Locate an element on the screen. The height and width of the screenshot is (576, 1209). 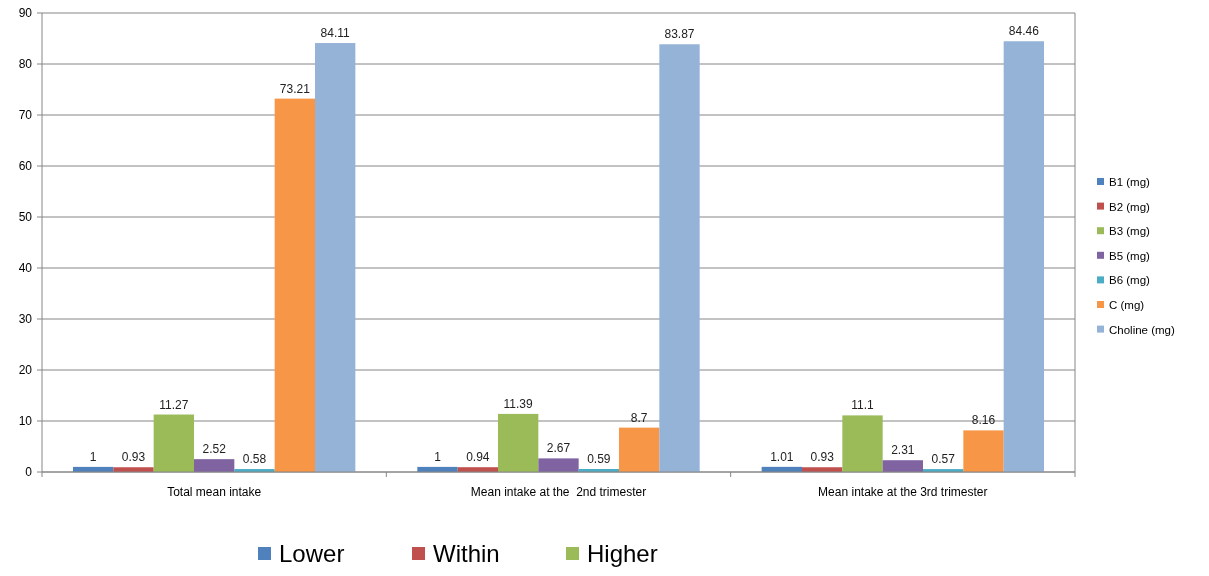
data-label: 2.31 is located at coordinates (903, 450).